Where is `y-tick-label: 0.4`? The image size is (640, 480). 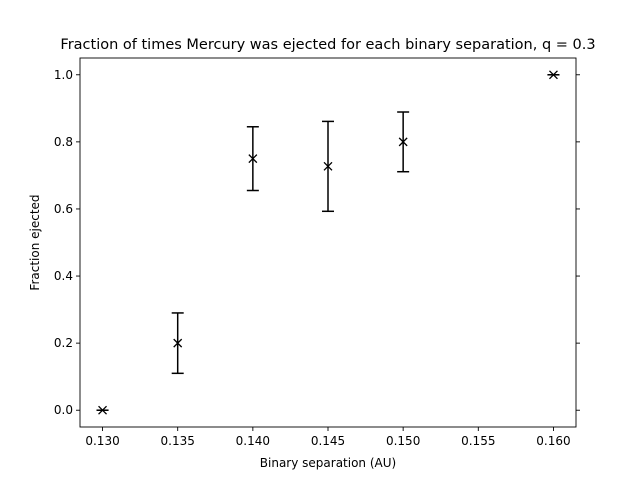
y-tick-label: 0.4 is located at coordinates (63, 276).